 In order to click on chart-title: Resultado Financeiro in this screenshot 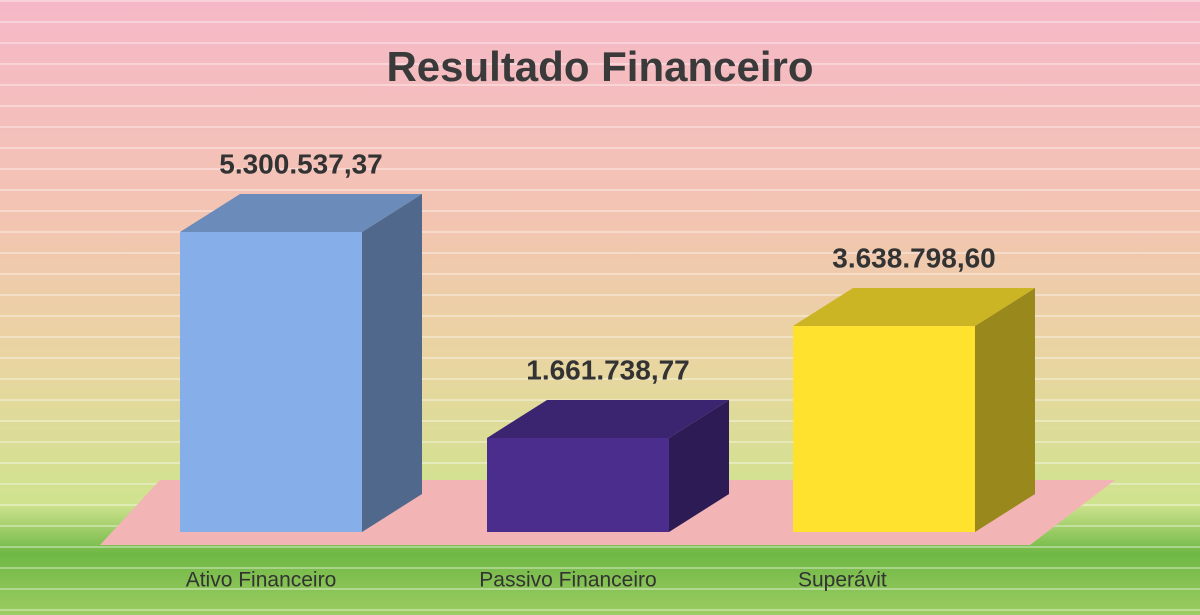, I will do `click(599, 66)`.